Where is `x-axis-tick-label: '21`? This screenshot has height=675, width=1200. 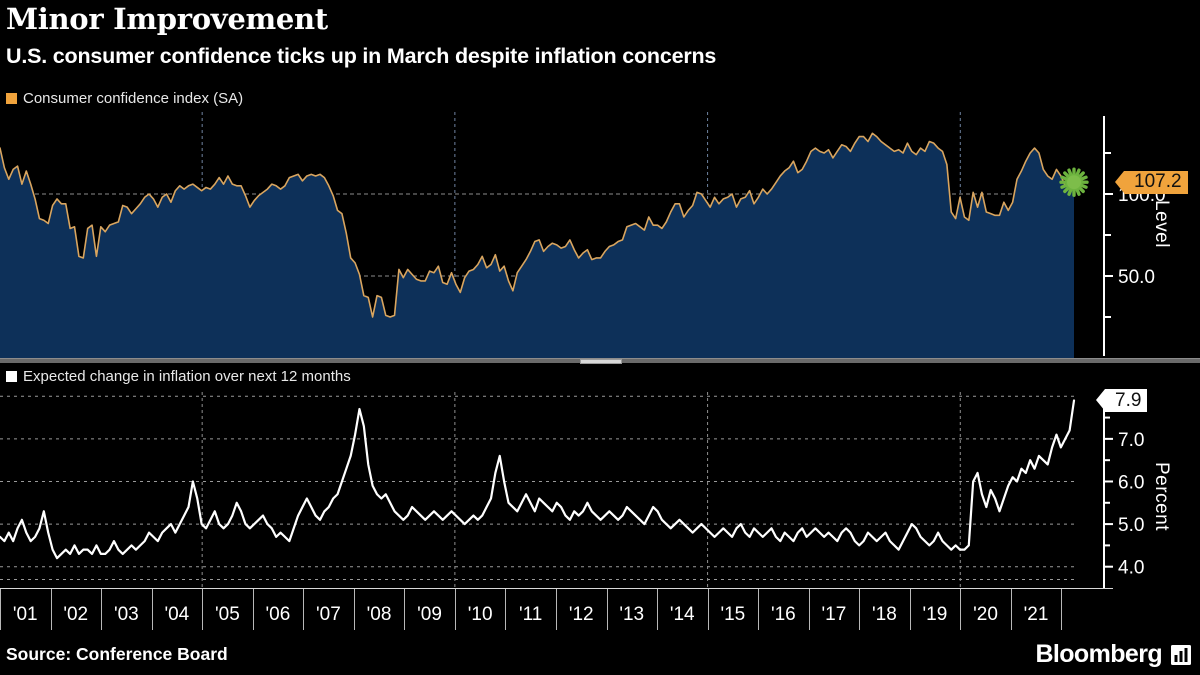 x-axis-tick-label: '21 is located at coordinates (1036, 614).